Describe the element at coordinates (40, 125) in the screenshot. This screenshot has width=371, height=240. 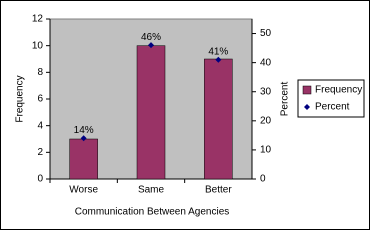
I see `y-tick-label: 4` at that location.